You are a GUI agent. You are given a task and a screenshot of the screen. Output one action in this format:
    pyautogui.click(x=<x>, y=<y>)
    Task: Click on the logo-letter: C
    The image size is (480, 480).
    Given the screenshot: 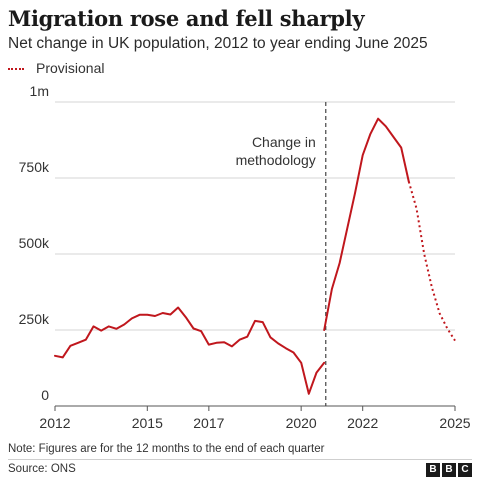 What is the action you would take?
    pyautogui.click(x=465, y=470)
    